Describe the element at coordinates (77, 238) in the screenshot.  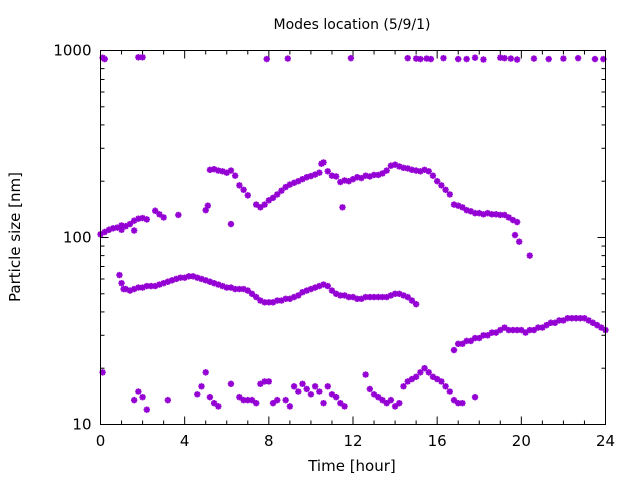
I see `y-tick-label: 100` at that location.